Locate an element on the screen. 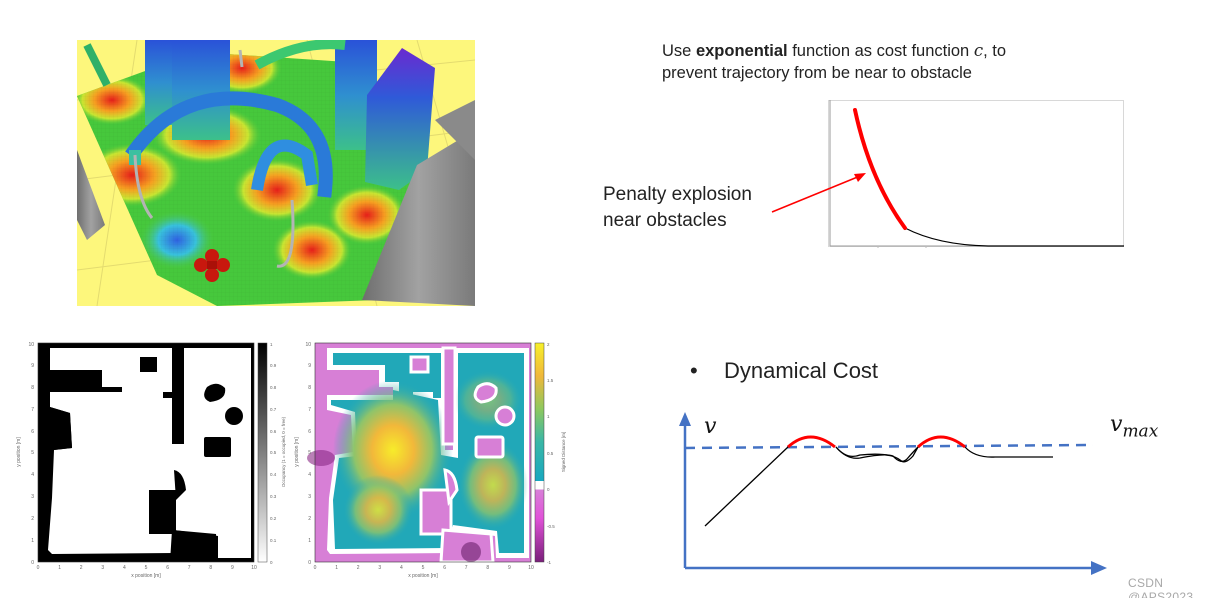  sdf-colorbar is located at coordinates (539, 452).